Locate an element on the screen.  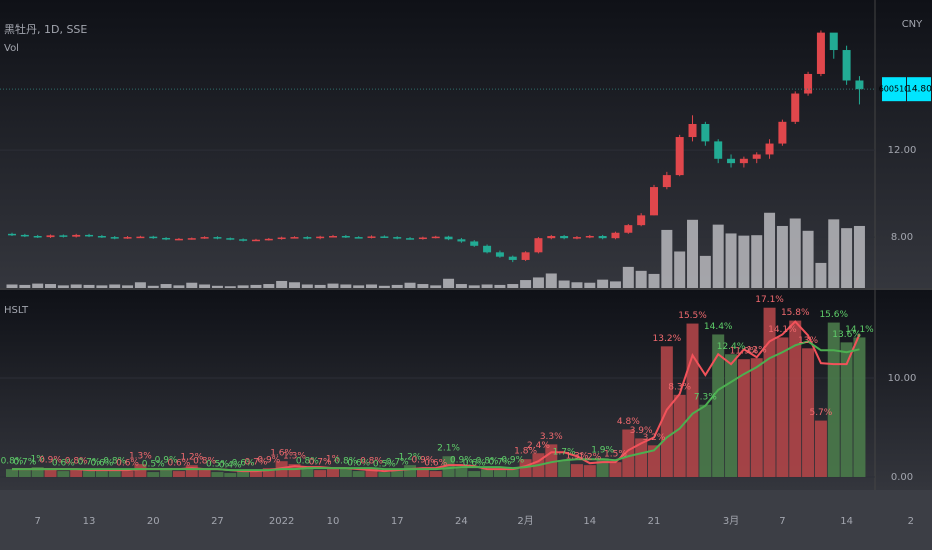
price-tag-bg is located at coordinates (919, 89).